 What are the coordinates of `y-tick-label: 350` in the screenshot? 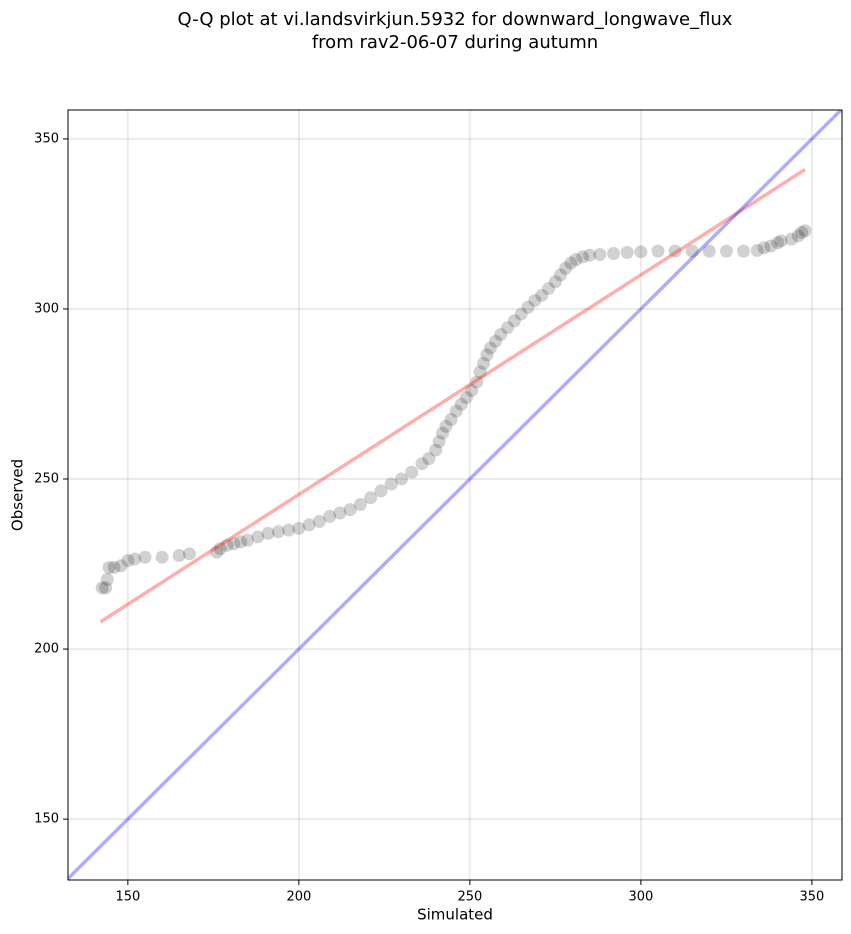 It's located at (46, 138).